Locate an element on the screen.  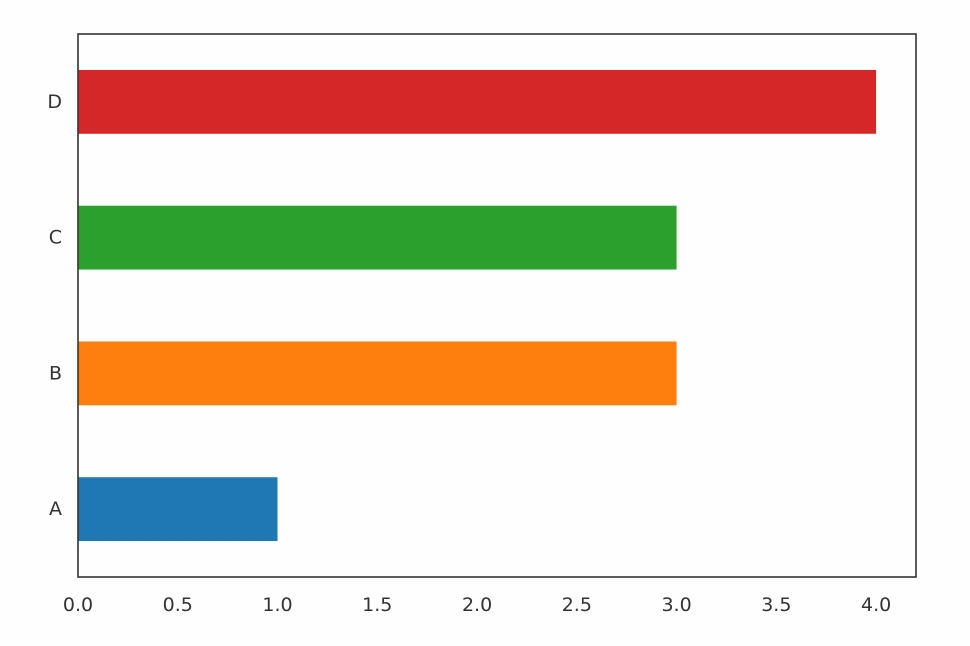
x-tick-label: 0.0 is located at coordinates (78, 605).